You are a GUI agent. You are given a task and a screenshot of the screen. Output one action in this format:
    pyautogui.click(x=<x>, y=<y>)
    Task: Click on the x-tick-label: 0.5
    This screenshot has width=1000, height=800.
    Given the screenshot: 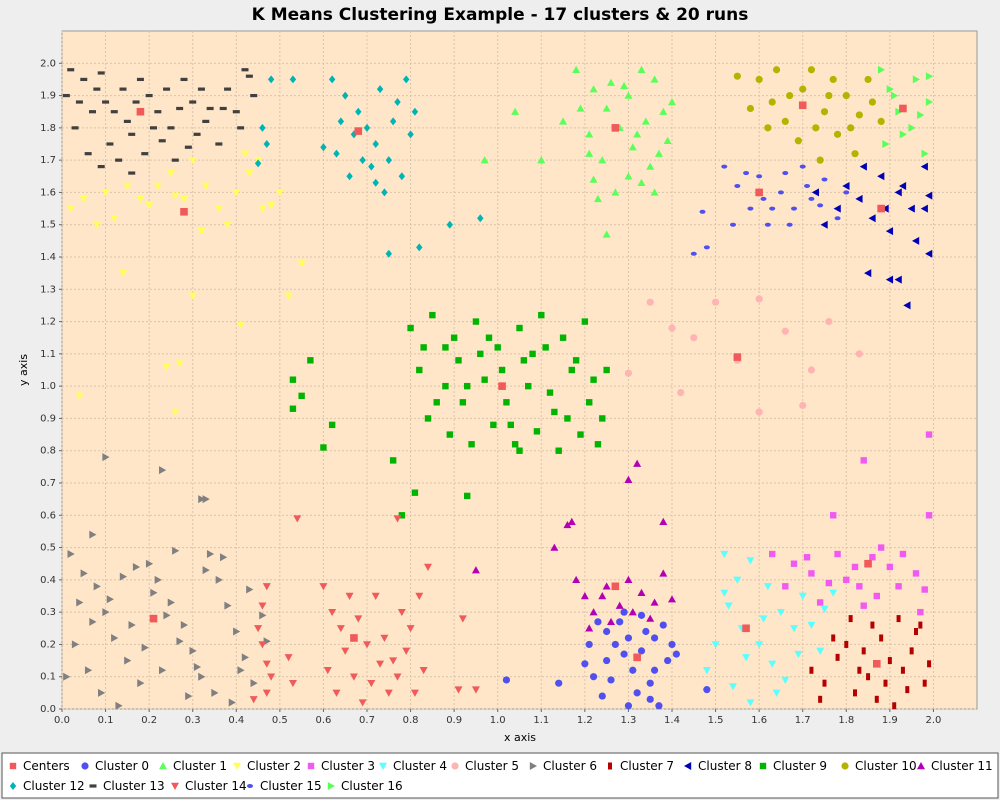 What is the action you would take?
    pyautogui.click(x=280, y=720)
    